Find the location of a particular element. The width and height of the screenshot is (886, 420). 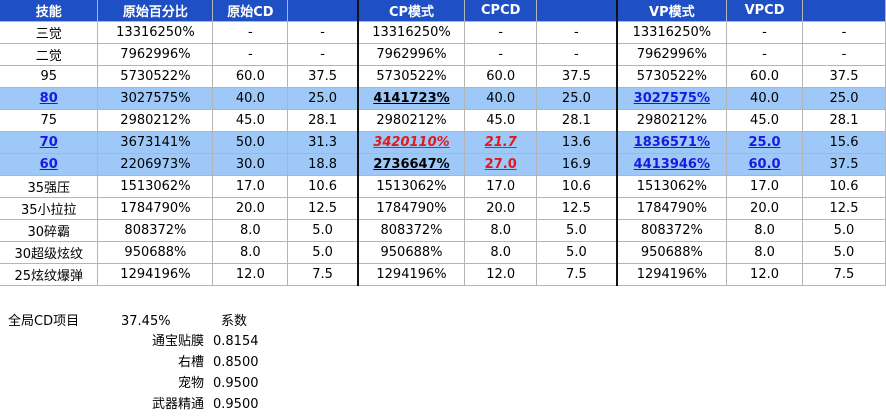

cp-pct: 7962996% is located at coordinates (411, 54).